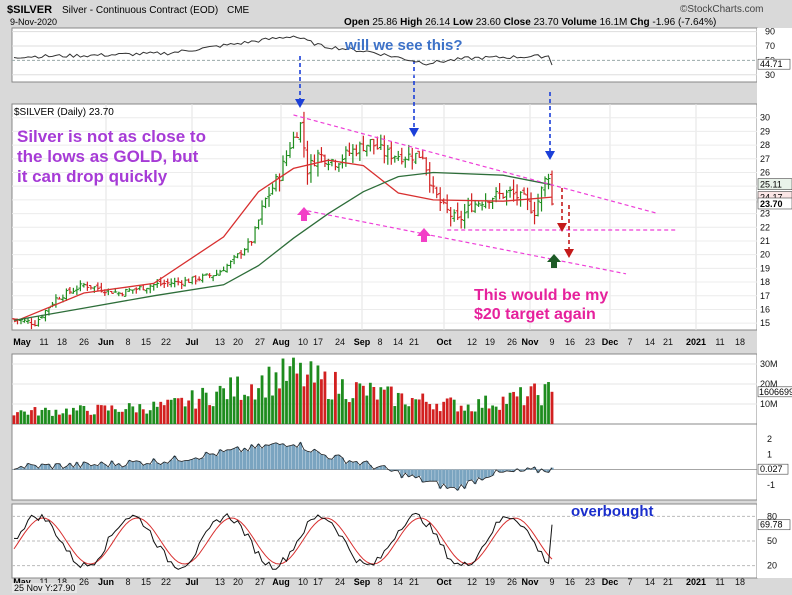  I want to click on stoch-ytick-20: 20, so click(772, 566).